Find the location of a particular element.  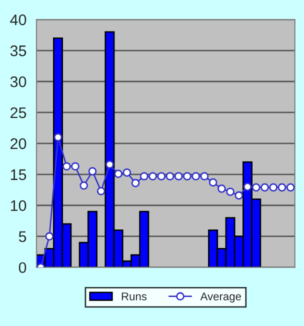

y-tick-label: 20 is located at coordinates (18, 144).